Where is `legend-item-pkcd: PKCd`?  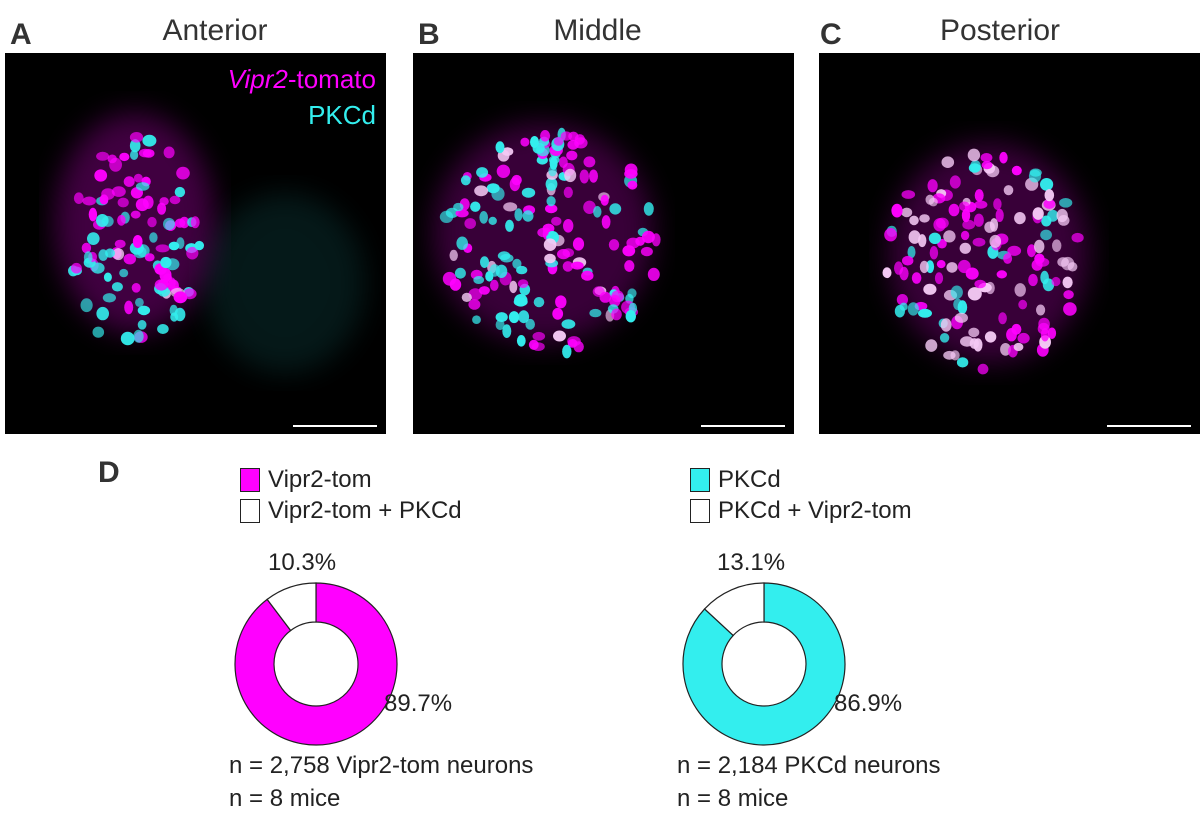 legend-item-pkcd: PKCd is located at coordinates (735, 480).